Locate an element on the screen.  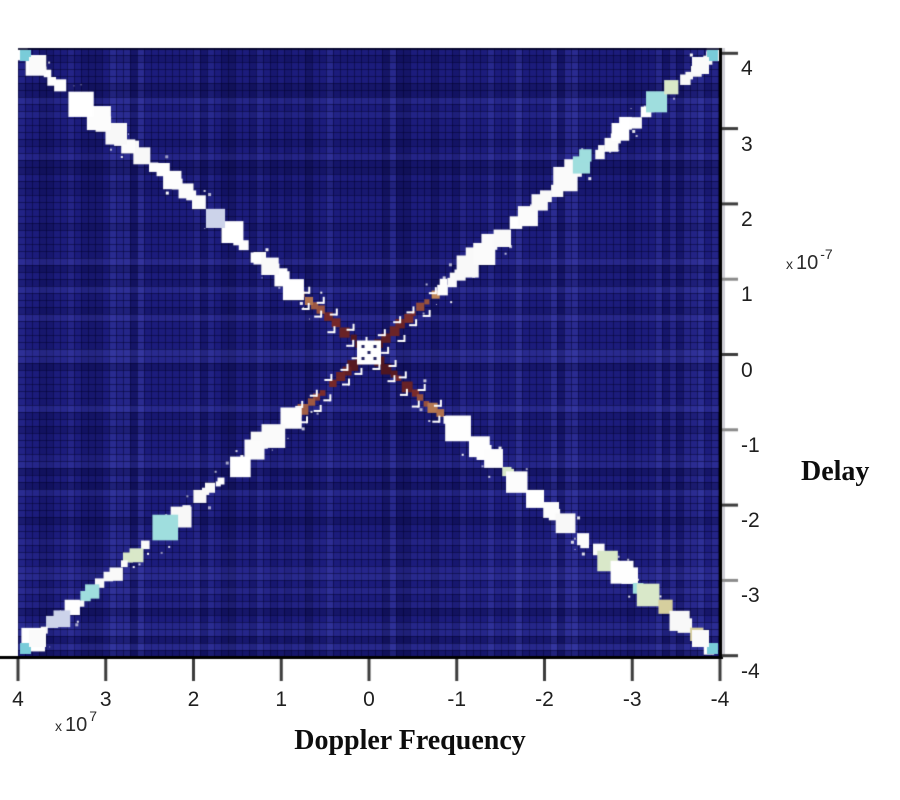
y-scale-exponent: -7 is located at coordinates (826, 254).